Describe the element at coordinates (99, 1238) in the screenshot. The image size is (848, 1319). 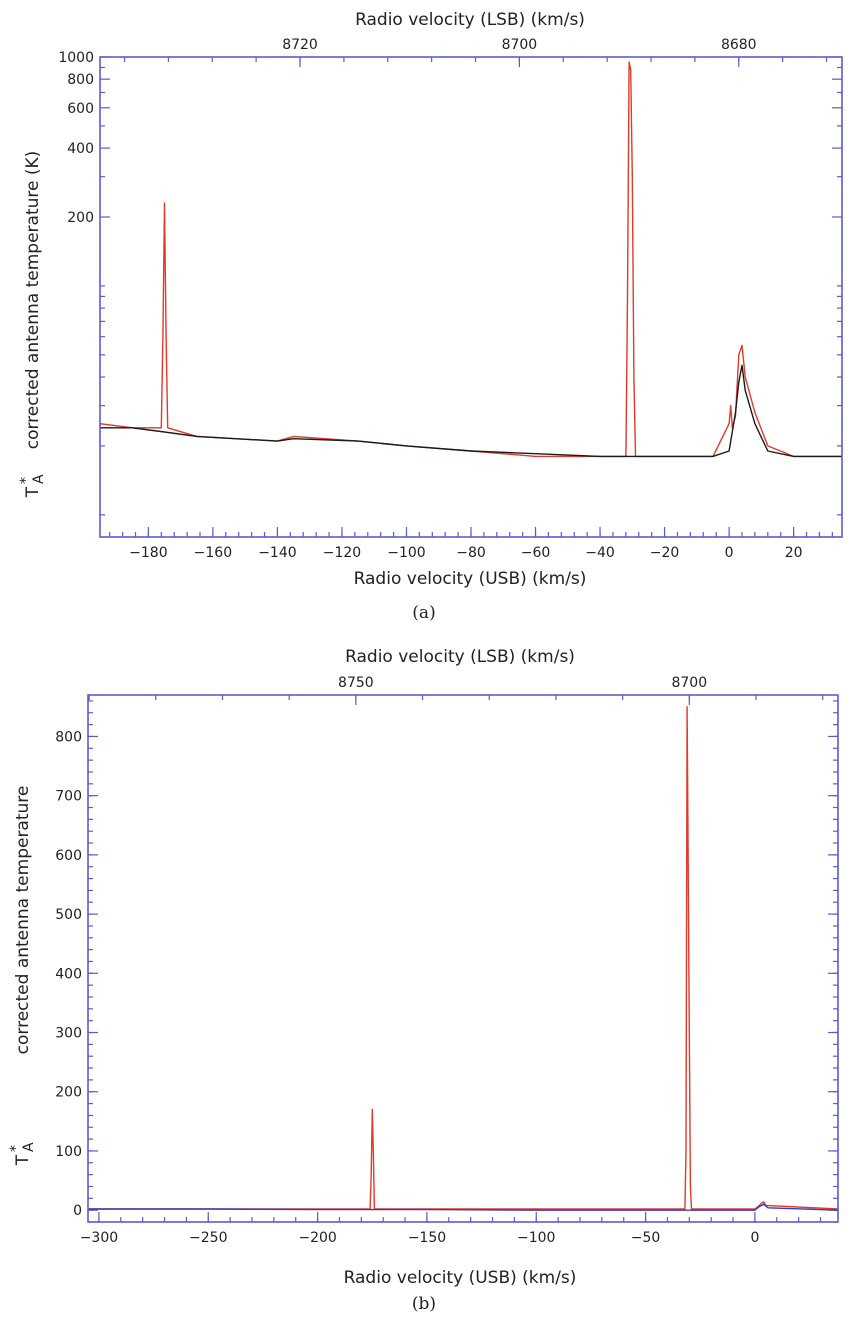
I see `bottom-tick-label: −300` at that location.